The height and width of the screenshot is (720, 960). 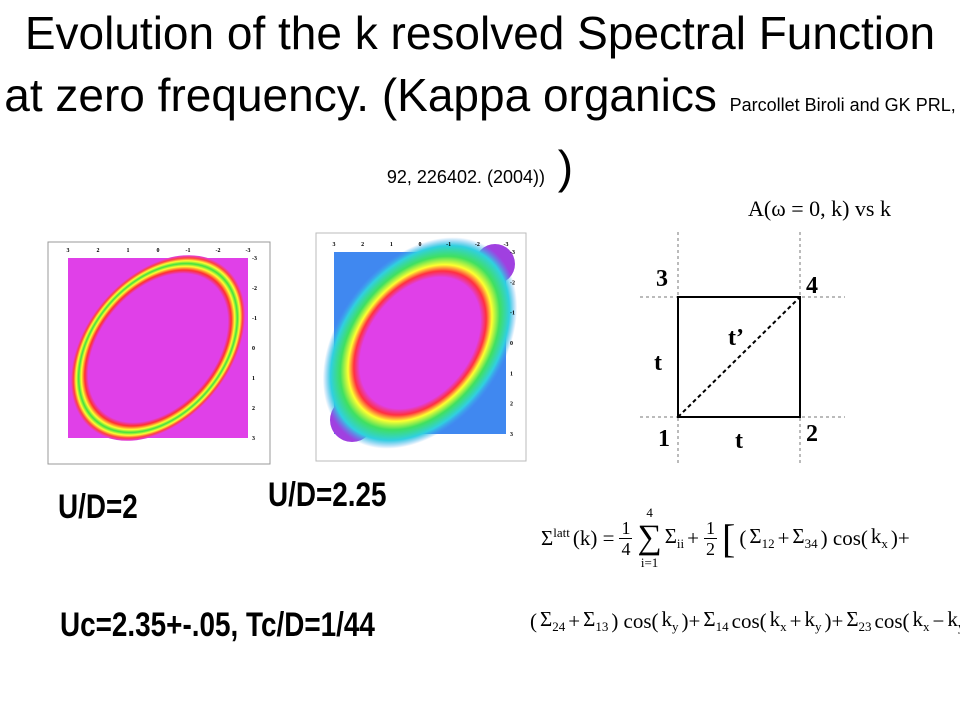 What do you see at coordinates (649, 562) in the screenshot?
I see `lower-limit: i=1` at bounding box center [649, 562].